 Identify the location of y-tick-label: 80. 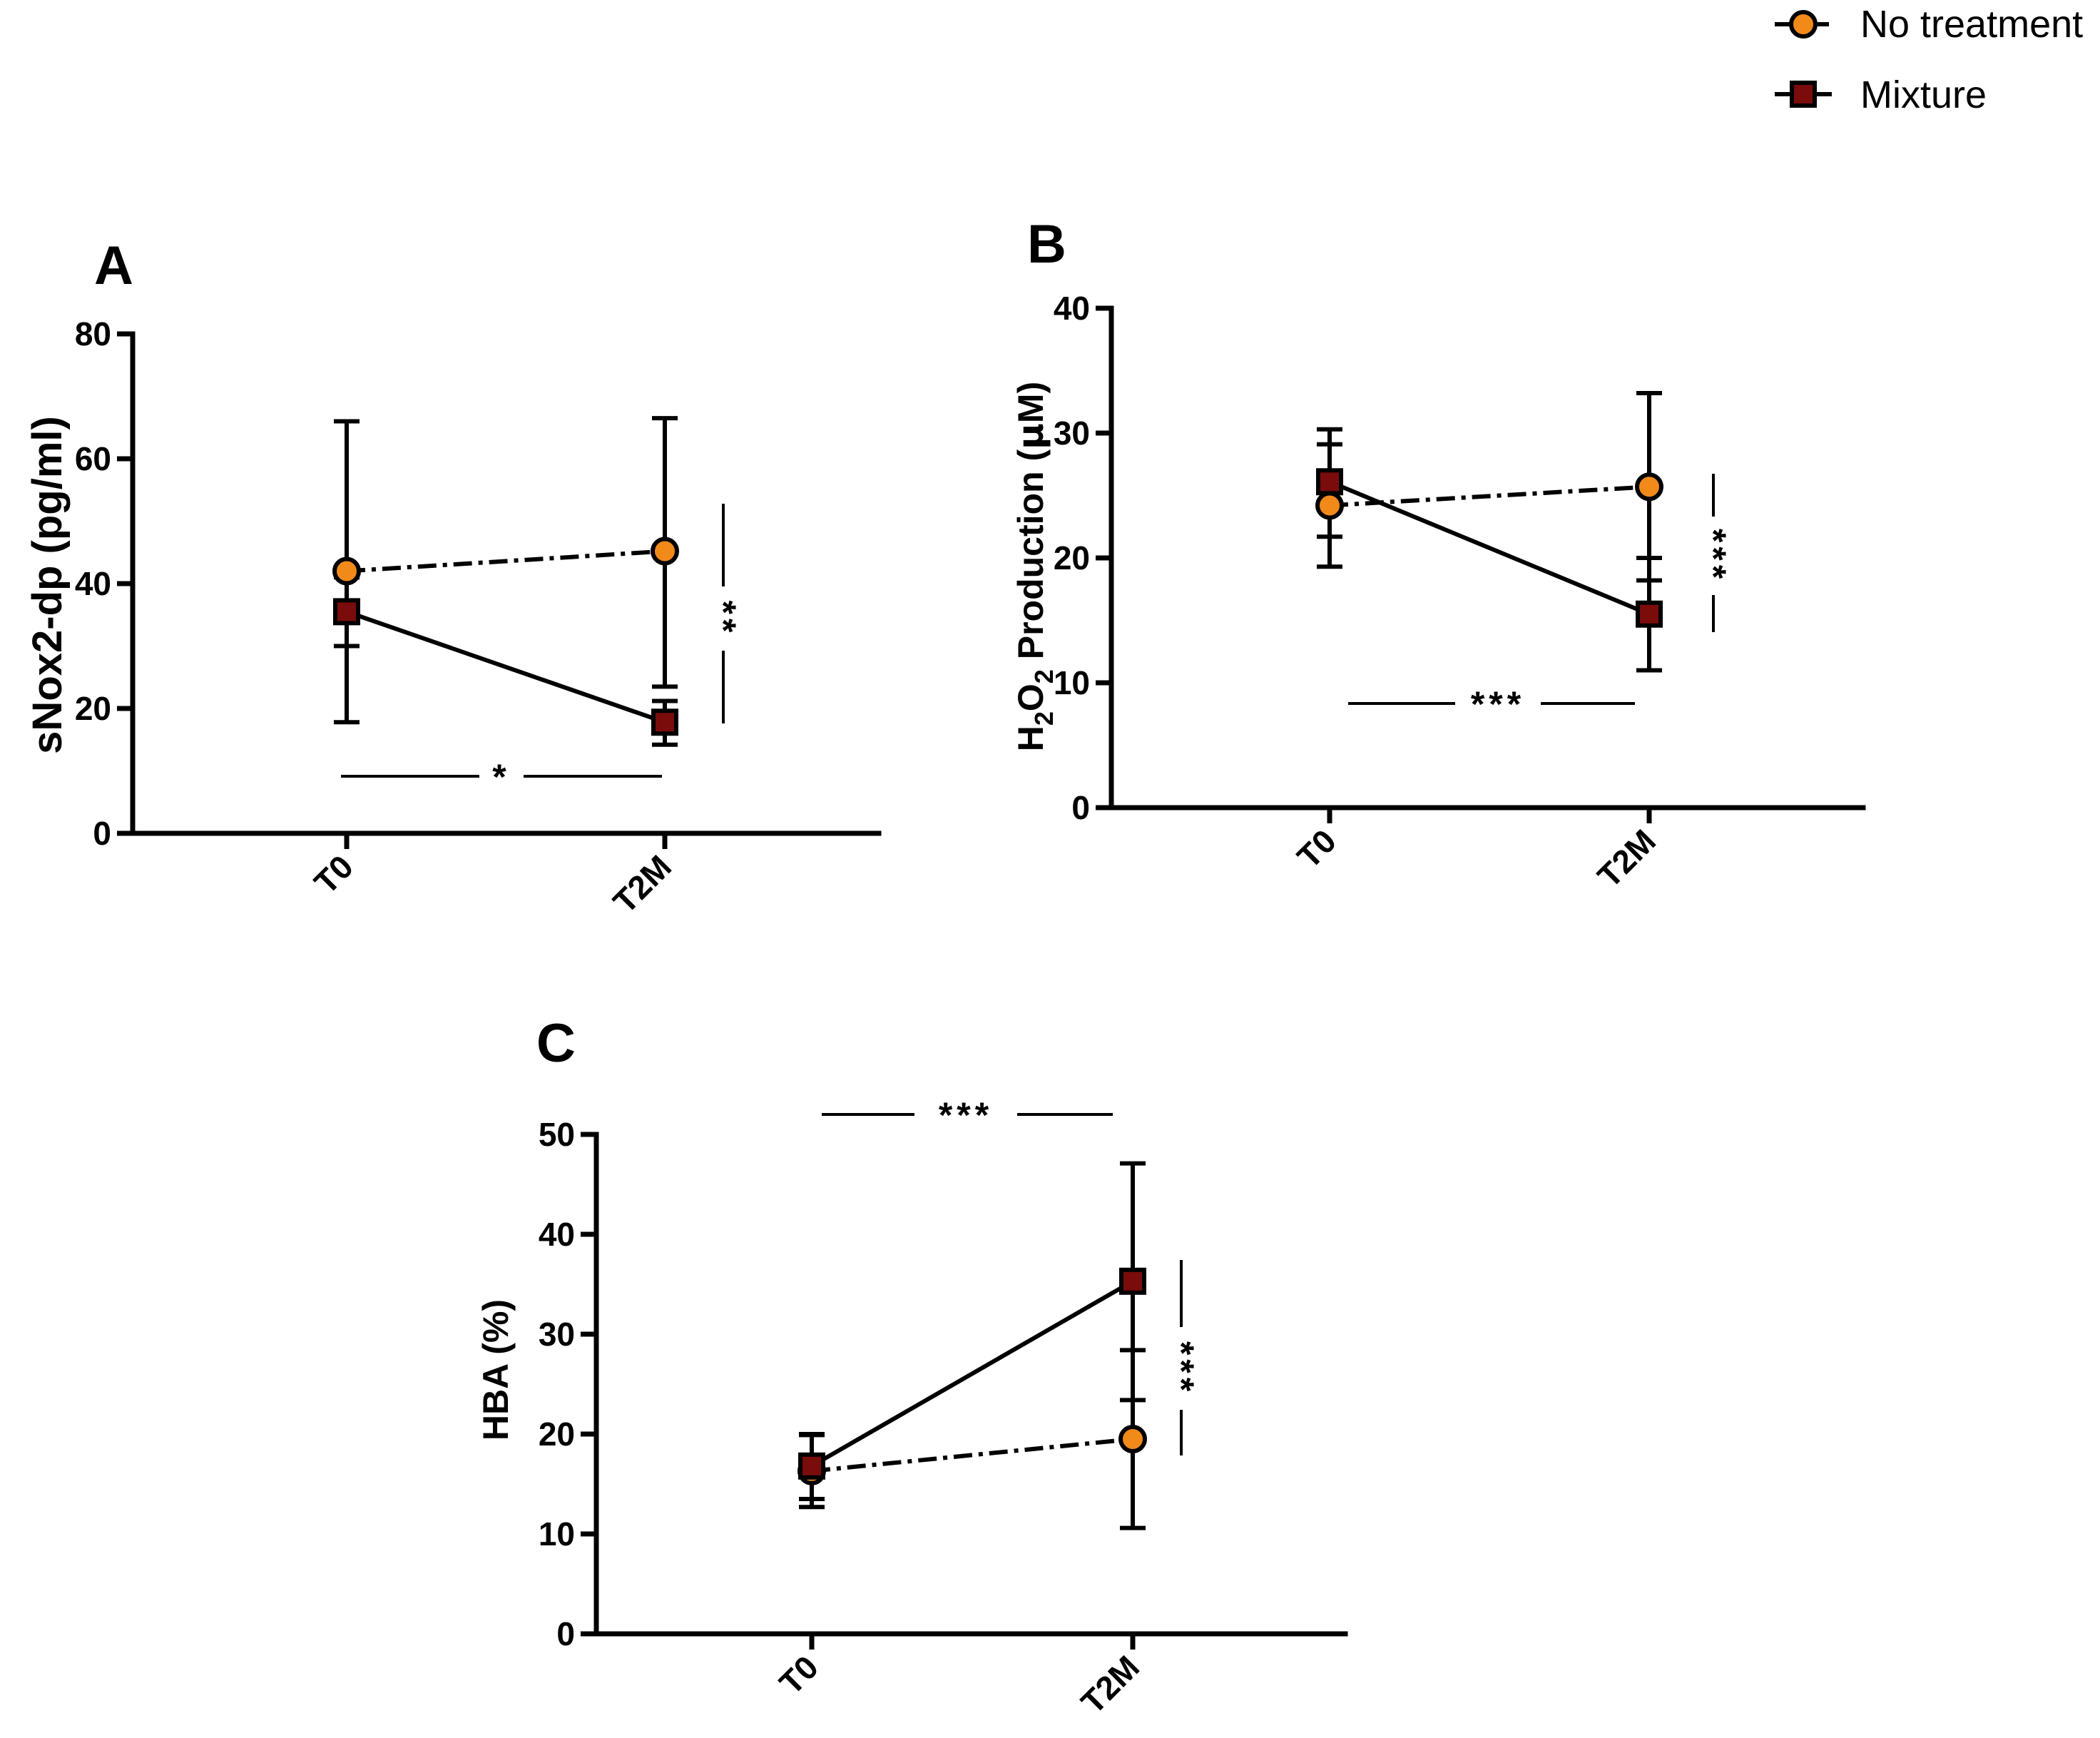
(93, 333).